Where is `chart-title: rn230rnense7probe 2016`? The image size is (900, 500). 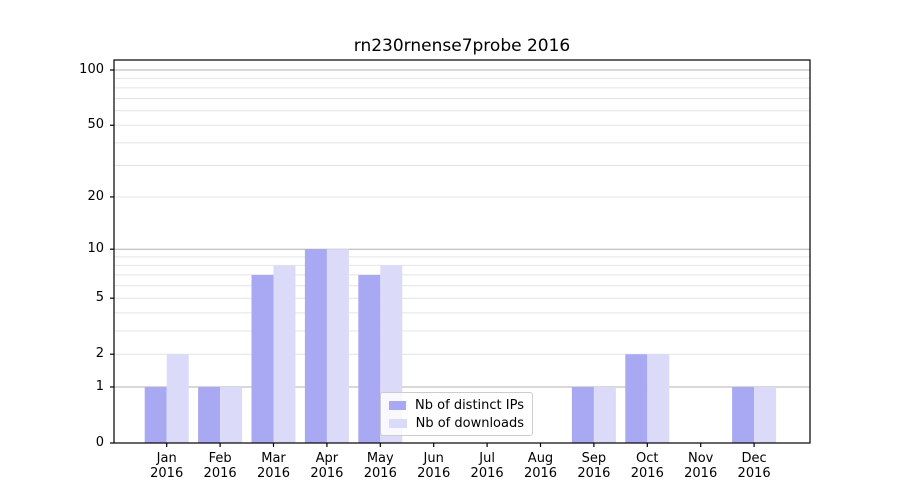 chart-title: rn230rnense7probe 2016 is located at coordinates (462, 46).